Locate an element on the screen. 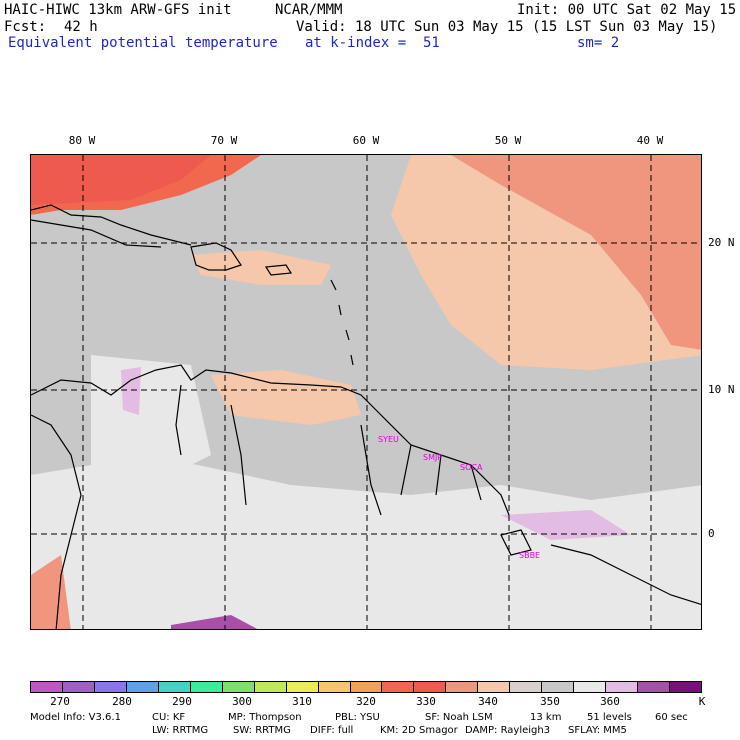 The image size is (740, 740). colorbar is located at coordinates (366, 687).